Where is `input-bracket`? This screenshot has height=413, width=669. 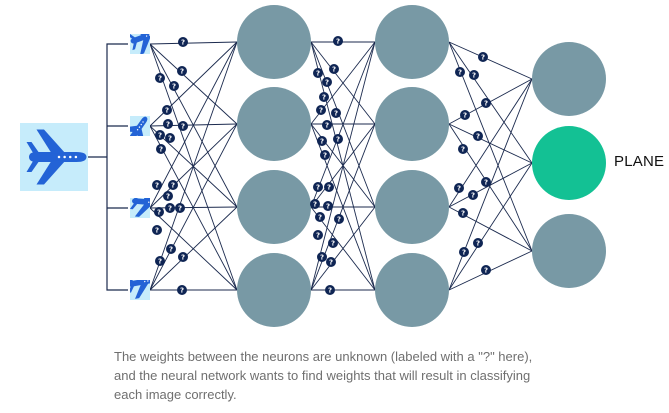
input-bracket is located at coordinates (117, 167).